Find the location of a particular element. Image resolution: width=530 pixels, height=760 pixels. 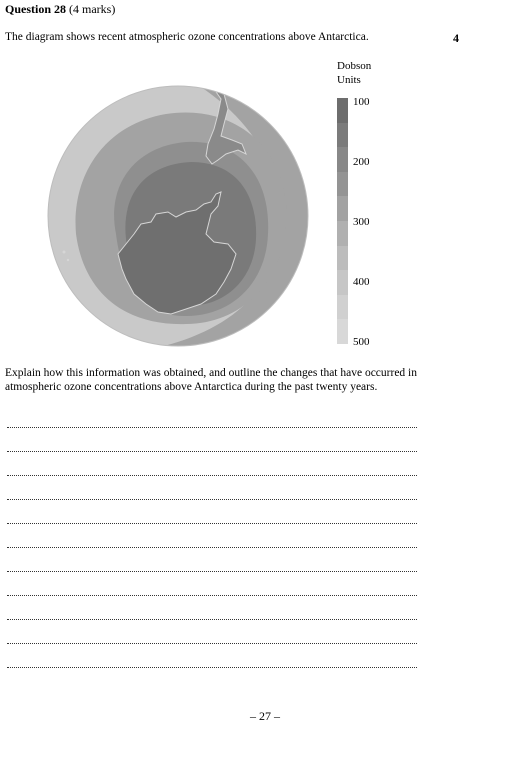

legend-title: Dobson Units is located at coordinates (354, 73).